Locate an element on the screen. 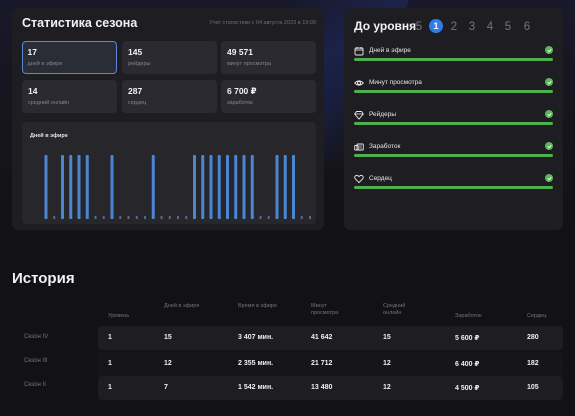 This screenshot has height=416, width=575. requirement-days-live: Дней в эфире is located at coordinates (453, 57).